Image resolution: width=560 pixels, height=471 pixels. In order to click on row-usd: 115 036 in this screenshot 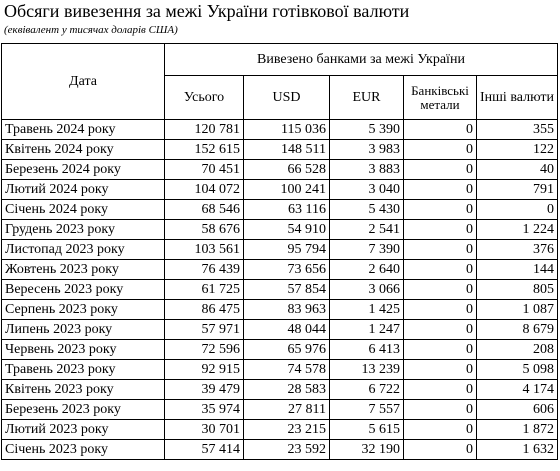, I will do `click(286, 129)`.